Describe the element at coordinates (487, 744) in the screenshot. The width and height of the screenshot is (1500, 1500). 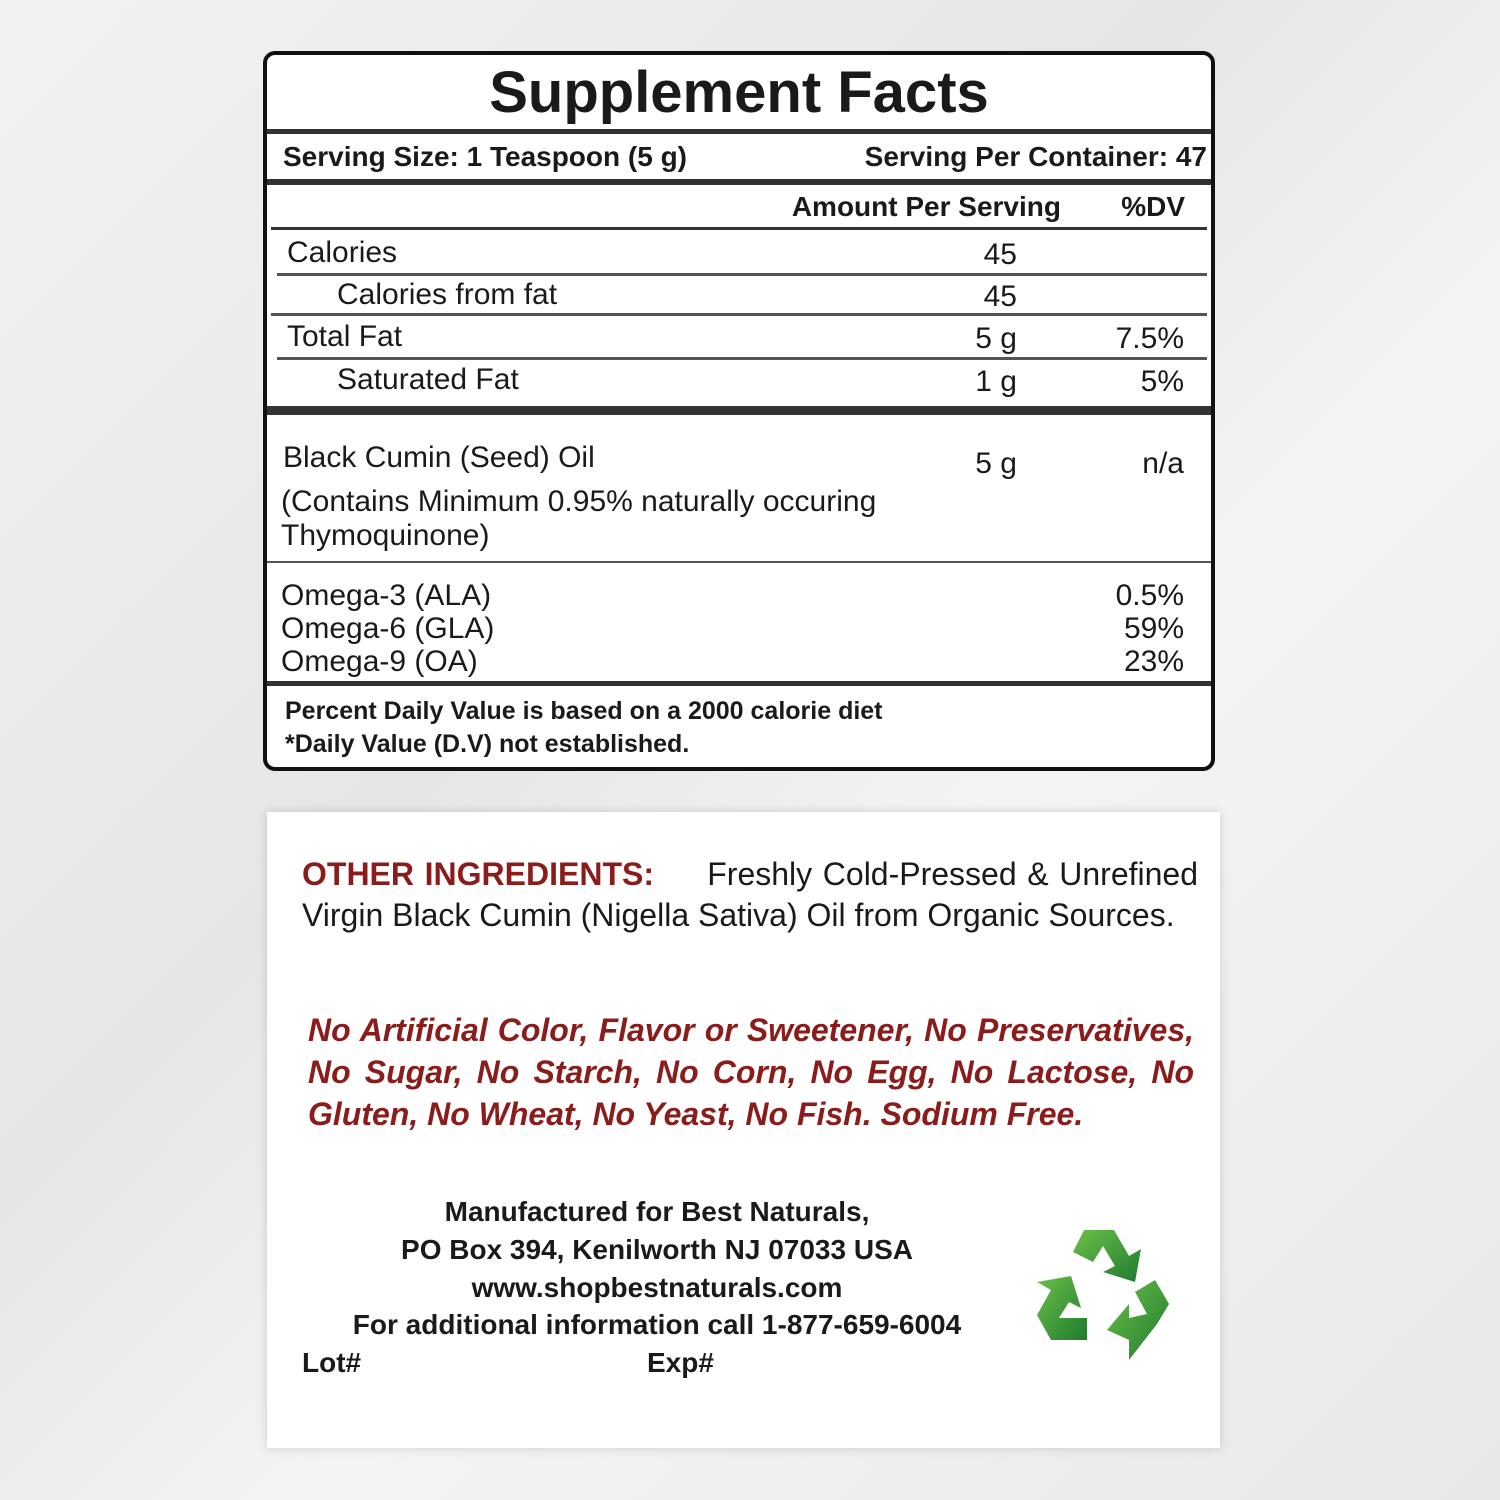
I see `footnote: *Daily Value (D.V) not established.` at that location.